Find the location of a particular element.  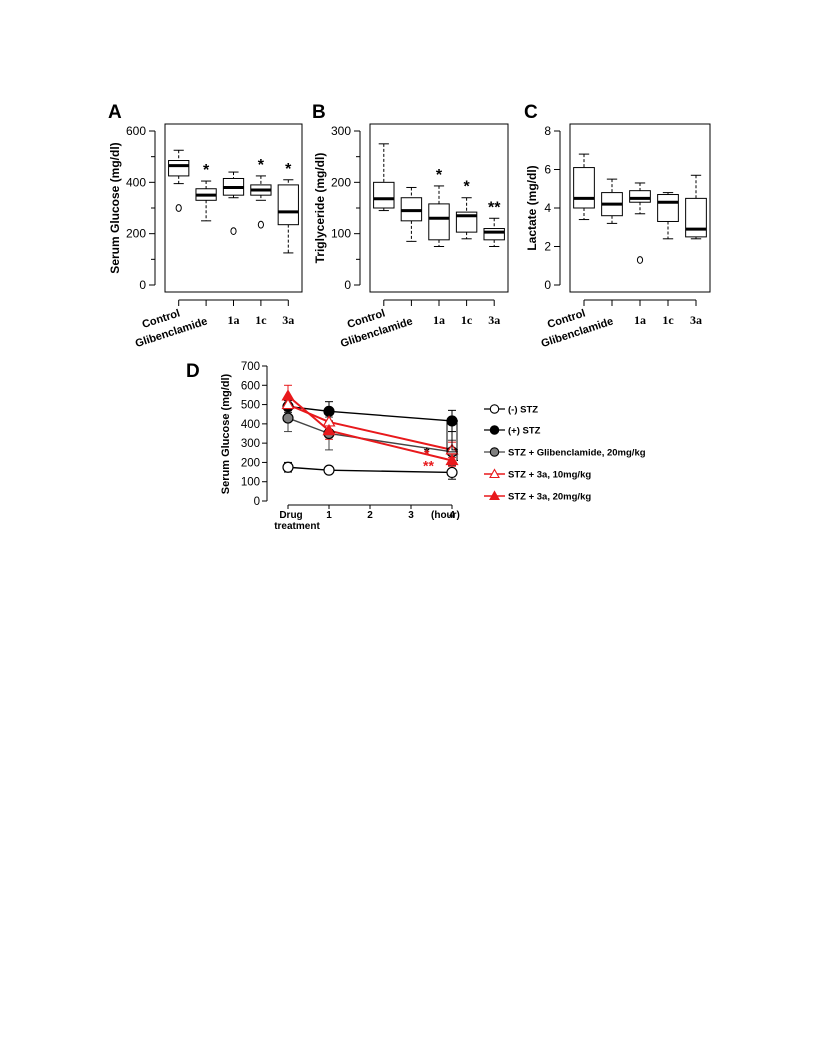

series-line is located at coordinates (370, 413).